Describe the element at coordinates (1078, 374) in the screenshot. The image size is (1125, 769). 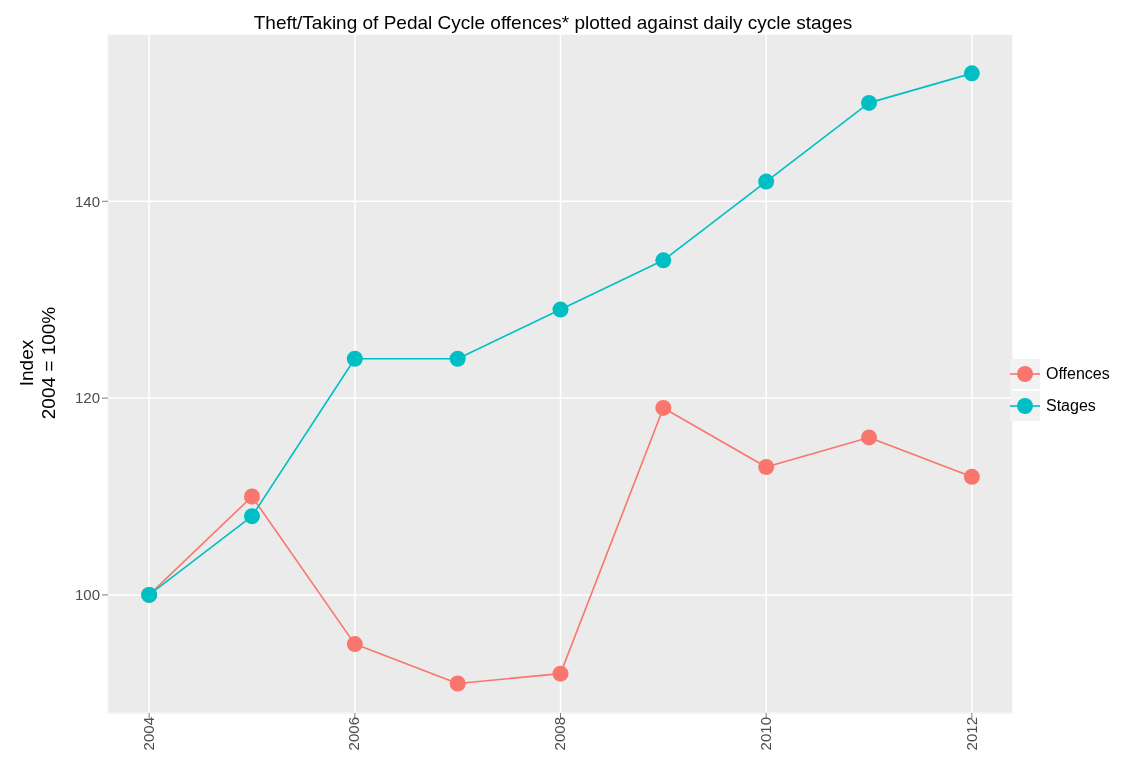
I see `legend-label: Offences` at that location.